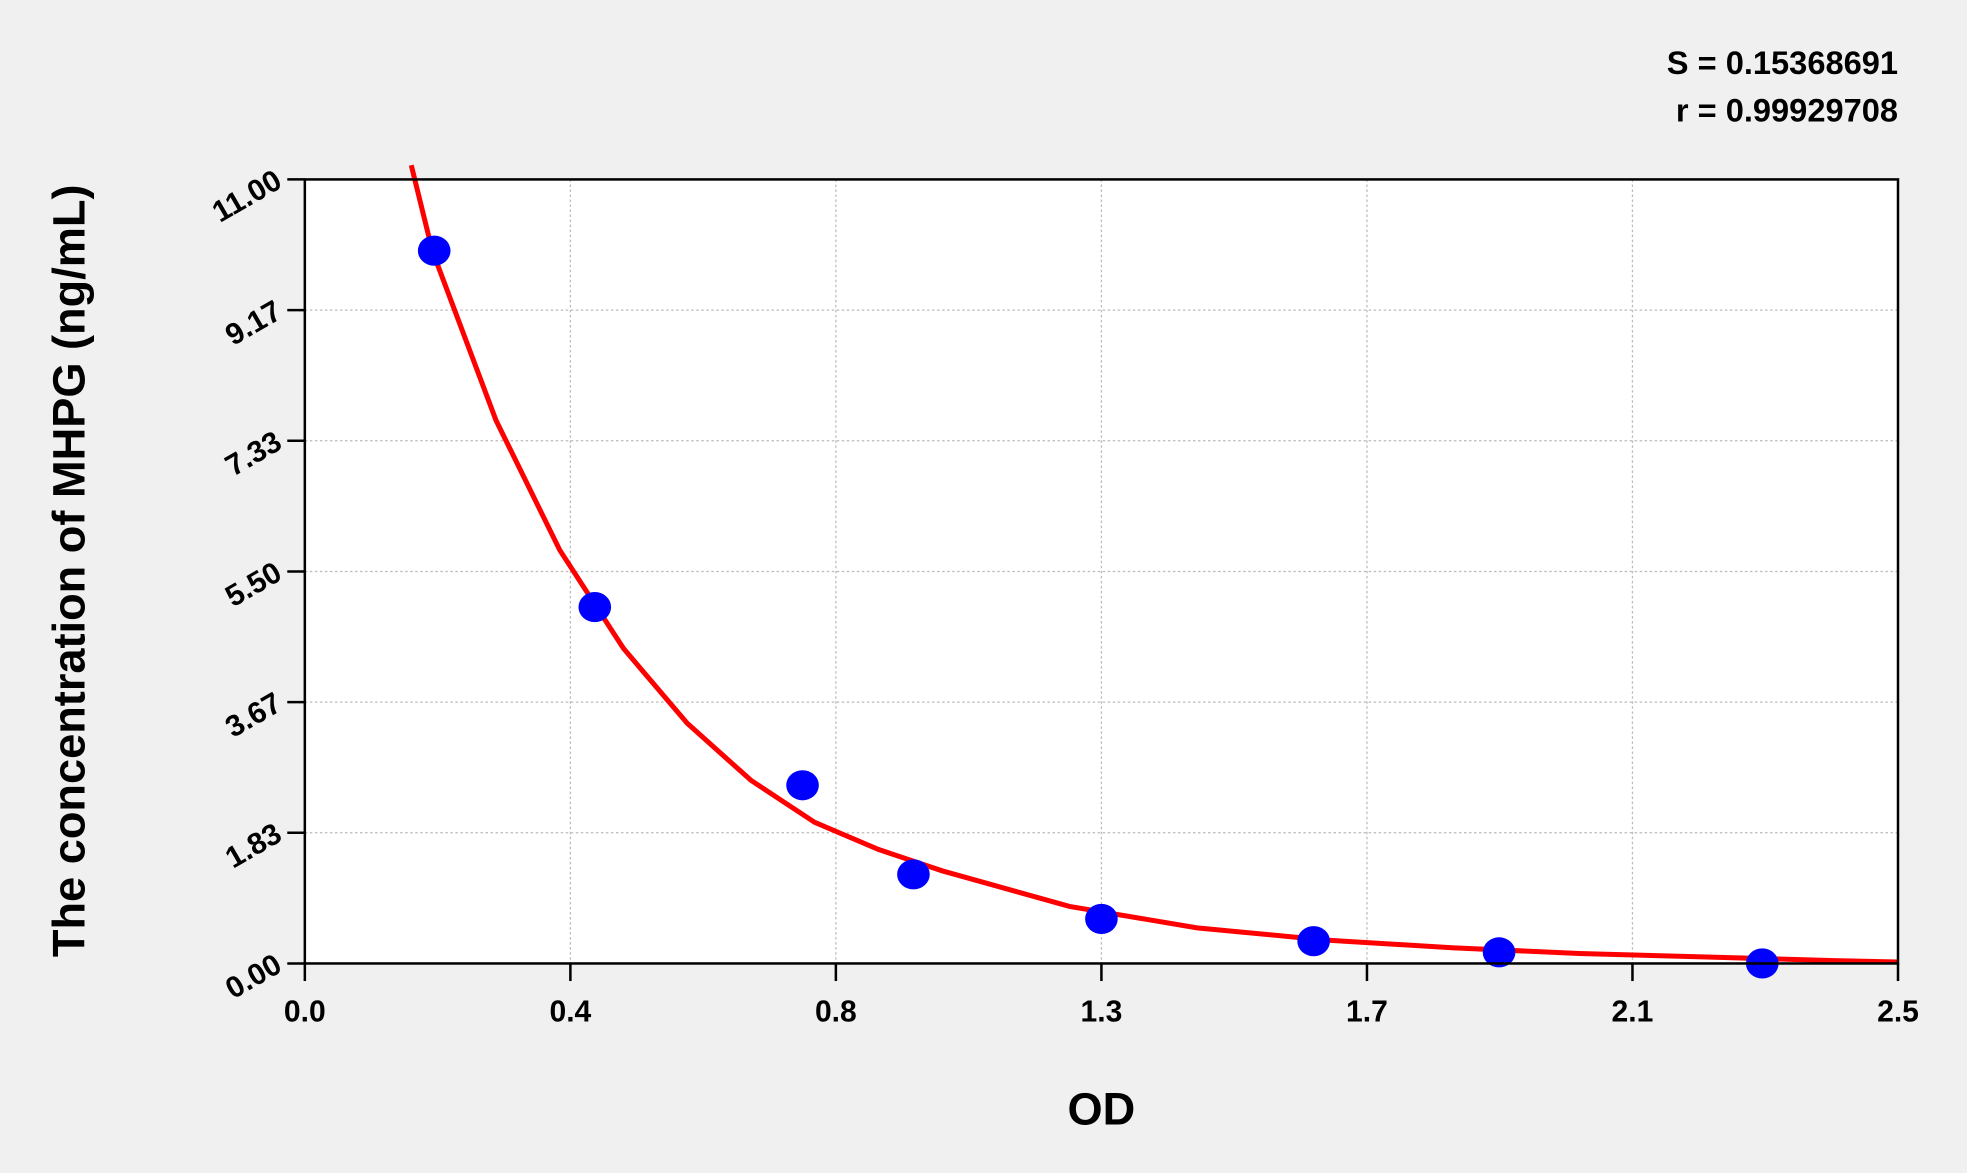 The image size is (1967, 1173). I want to click on x-tick-label: 2.1, so click(1633, 1012).